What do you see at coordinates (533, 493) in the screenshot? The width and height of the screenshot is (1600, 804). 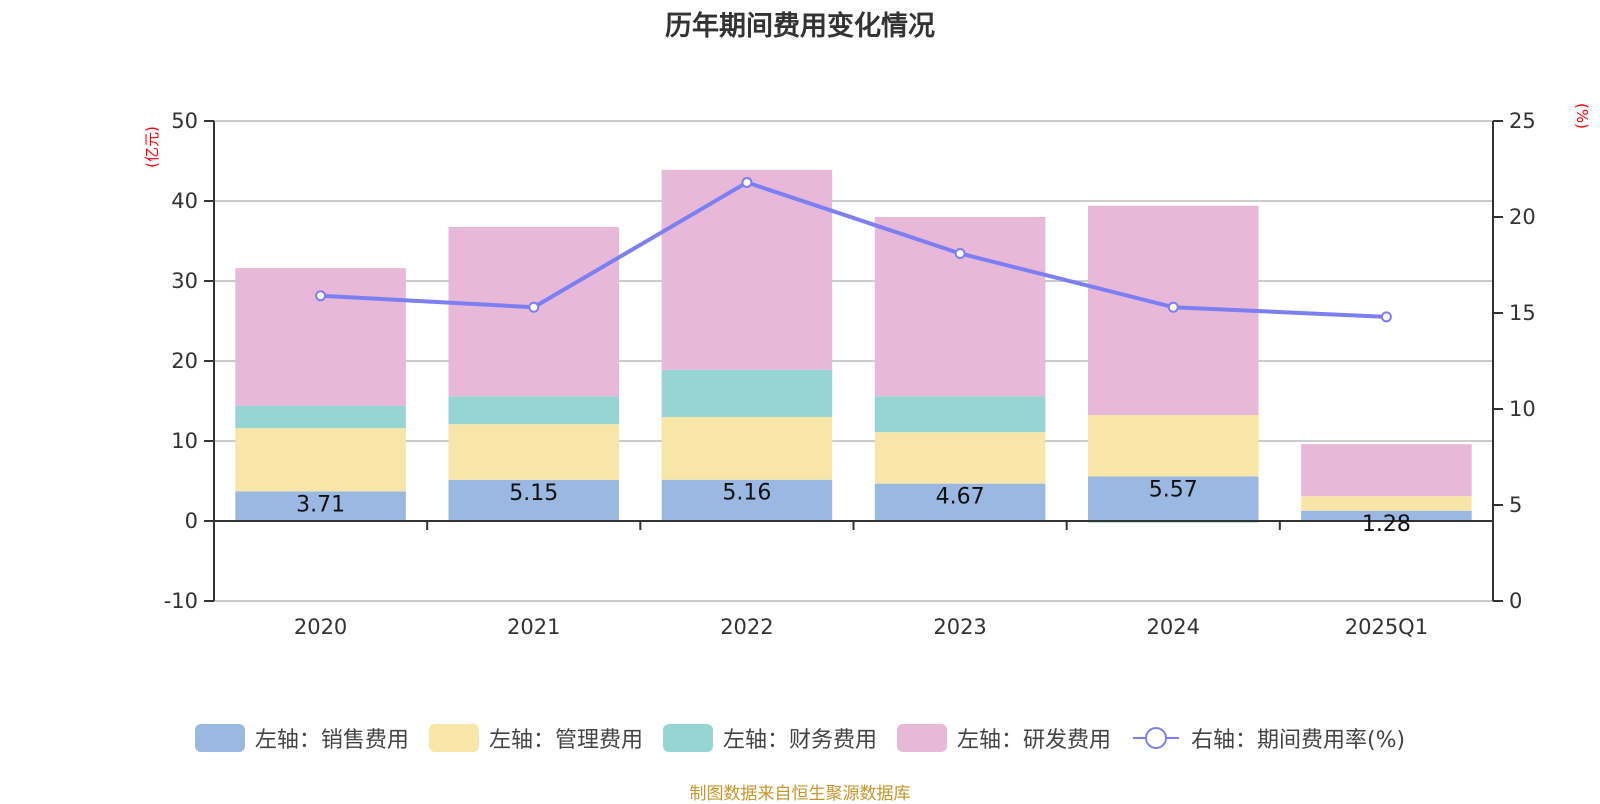 I see `data-label-sales: 5.15` at bounding box center [533, 493].